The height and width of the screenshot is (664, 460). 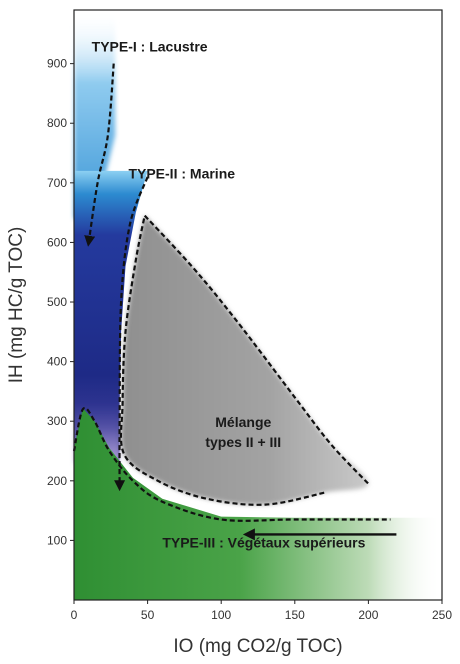 I want to click on y-tick-label: 700, so click(x=57, y=183).